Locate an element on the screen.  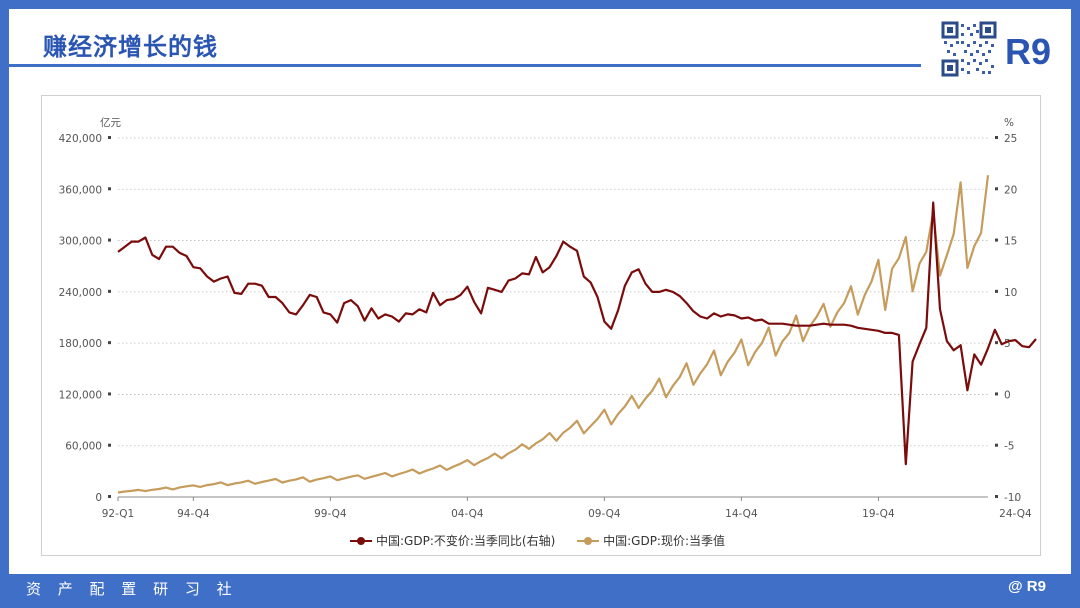
right-tick-label: -5 is located at coordinates (1009, 447).